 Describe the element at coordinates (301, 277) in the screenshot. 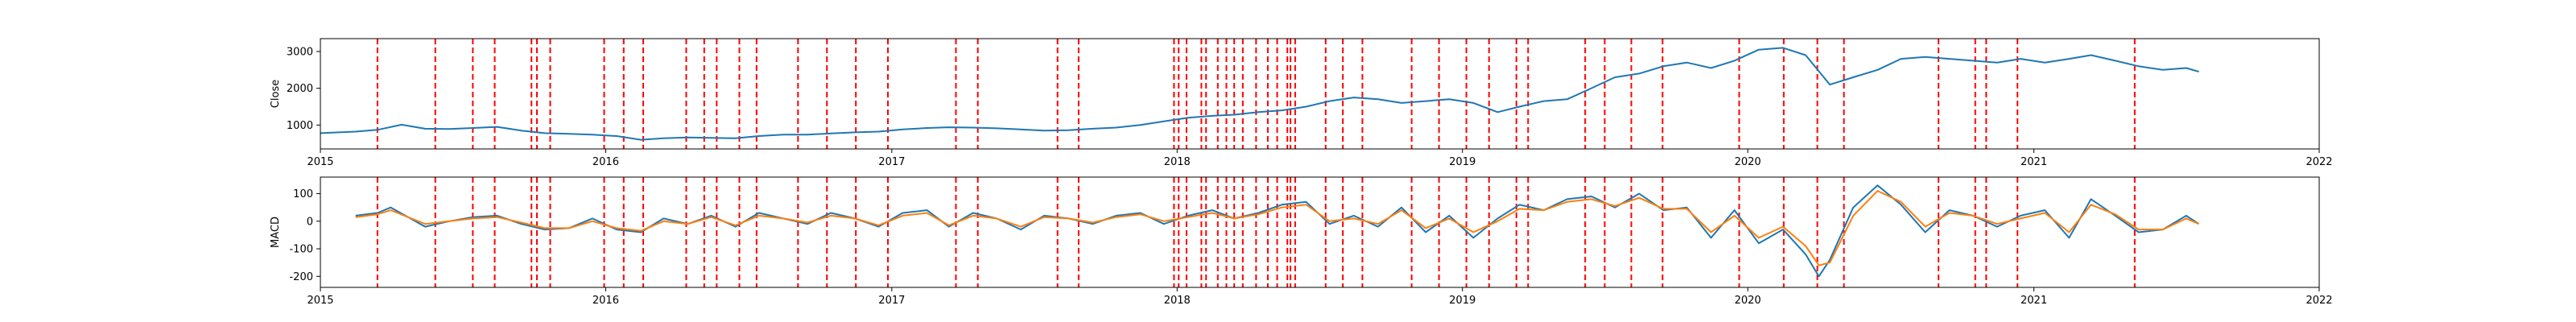

I see `macd-y-tick-label: -200` at that location.